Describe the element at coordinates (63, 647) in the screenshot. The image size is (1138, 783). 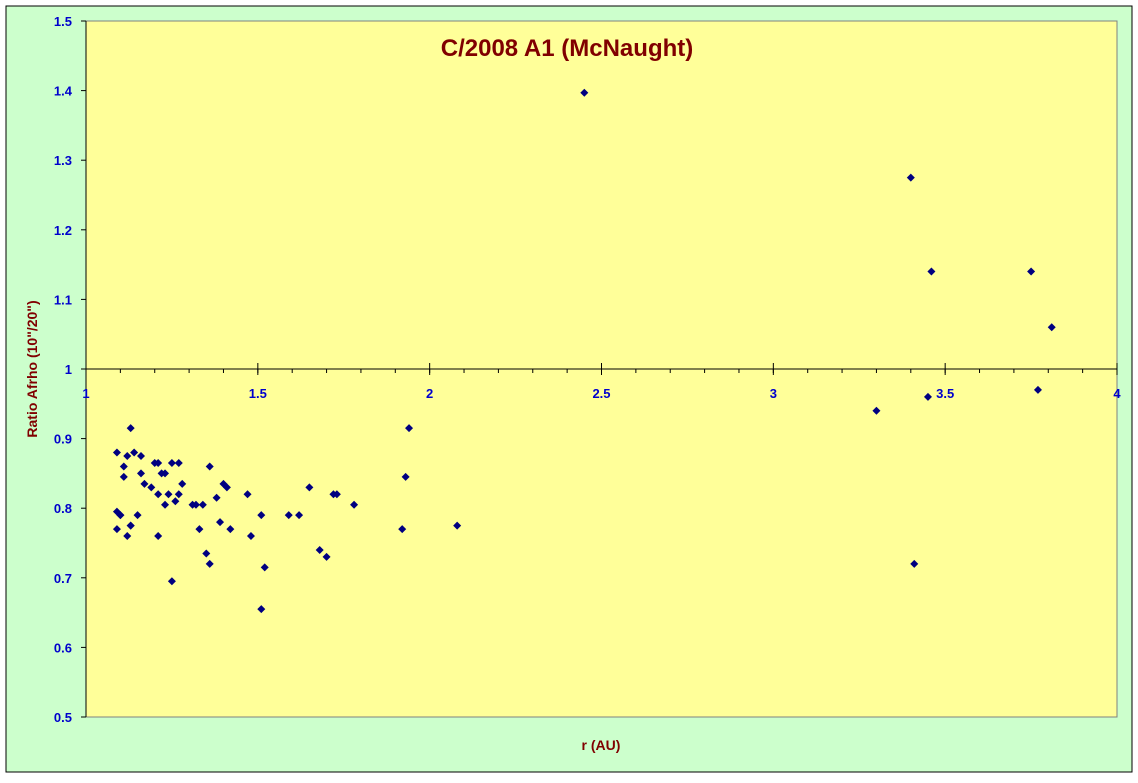
I see `y-tick-label: 0.6` at that location.